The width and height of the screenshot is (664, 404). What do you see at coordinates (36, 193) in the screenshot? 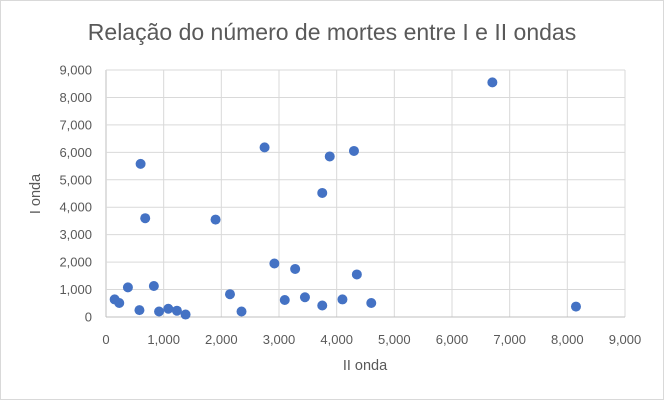
I see `y-axis-label: I onda` at bounding box center [36, 193].